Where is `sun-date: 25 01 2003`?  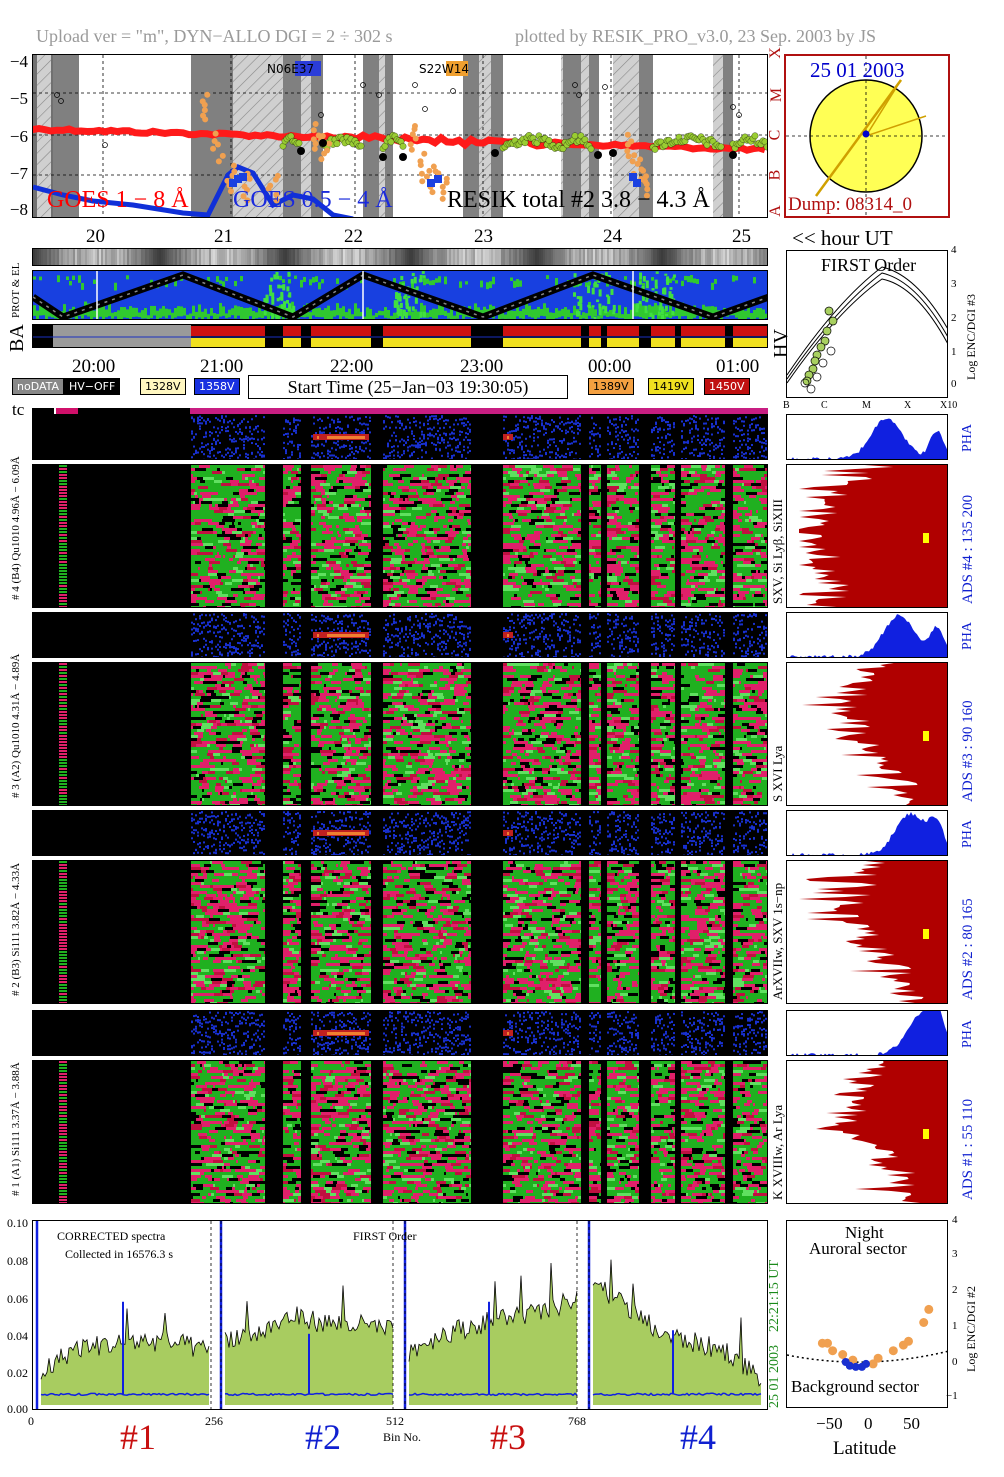
sun-date: 25 01 2003 is located at coordinates (857, 70).